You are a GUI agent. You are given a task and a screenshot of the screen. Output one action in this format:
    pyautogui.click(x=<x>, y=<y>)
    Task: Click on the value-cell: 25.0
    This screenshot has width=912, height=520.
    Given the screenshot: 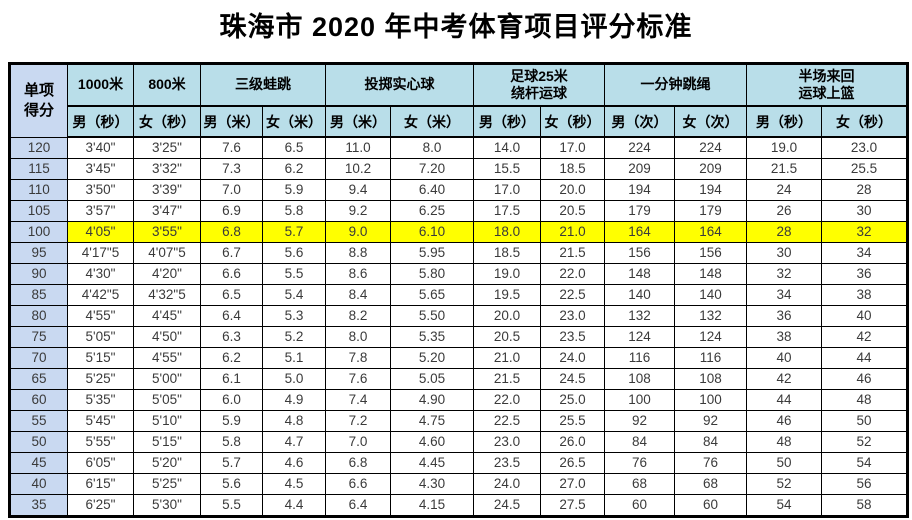 What is the action you would take?
    pyautogui.click(x=572, y=400)
    